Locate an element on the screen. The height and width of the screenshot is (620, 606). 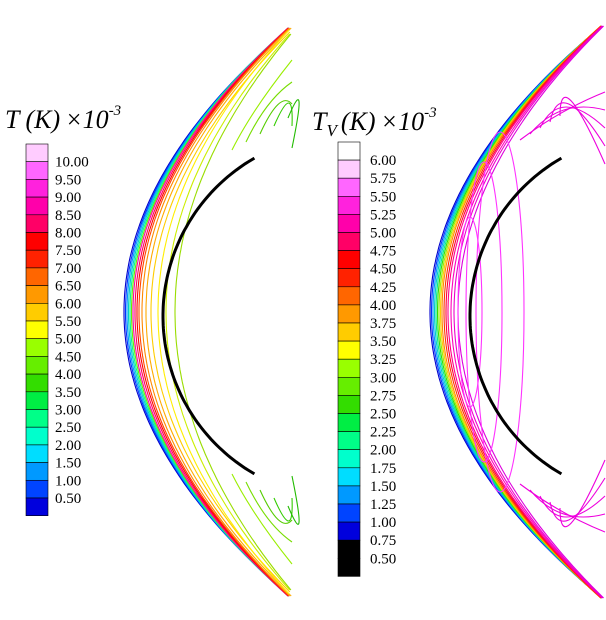
t-legend-label: 2.50 is located at coordinates (68, 428).